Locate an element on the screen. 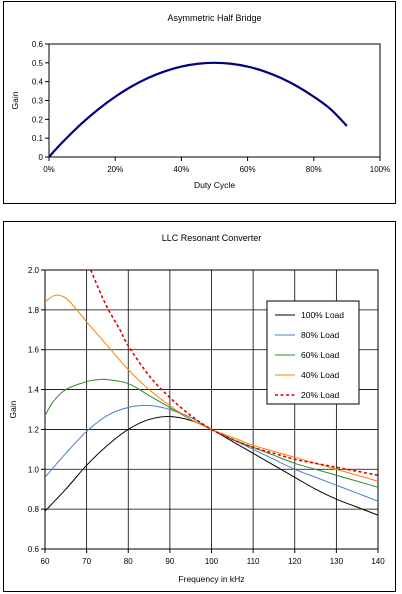 Image resolution: width=402 pixels, height=594 pixels. chart-title: Asymmetric Half Bridge is located at coordinates (214, 18).